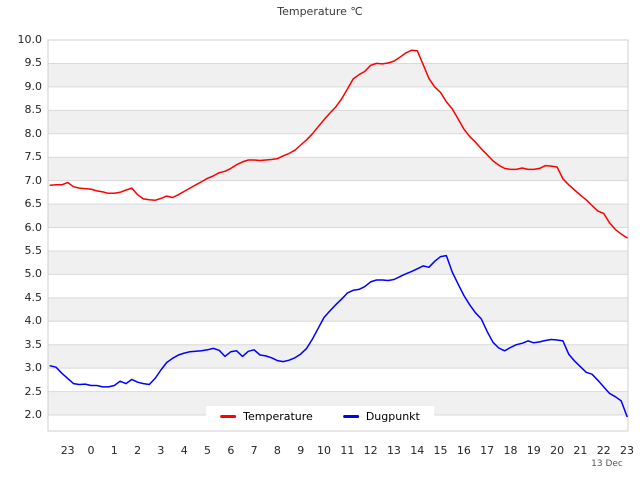 This screenshot has width=640, height=480. Describe the element at coordinates (33, 110) in the screenshot. I see `y-tick-label: 8.5` at that location.